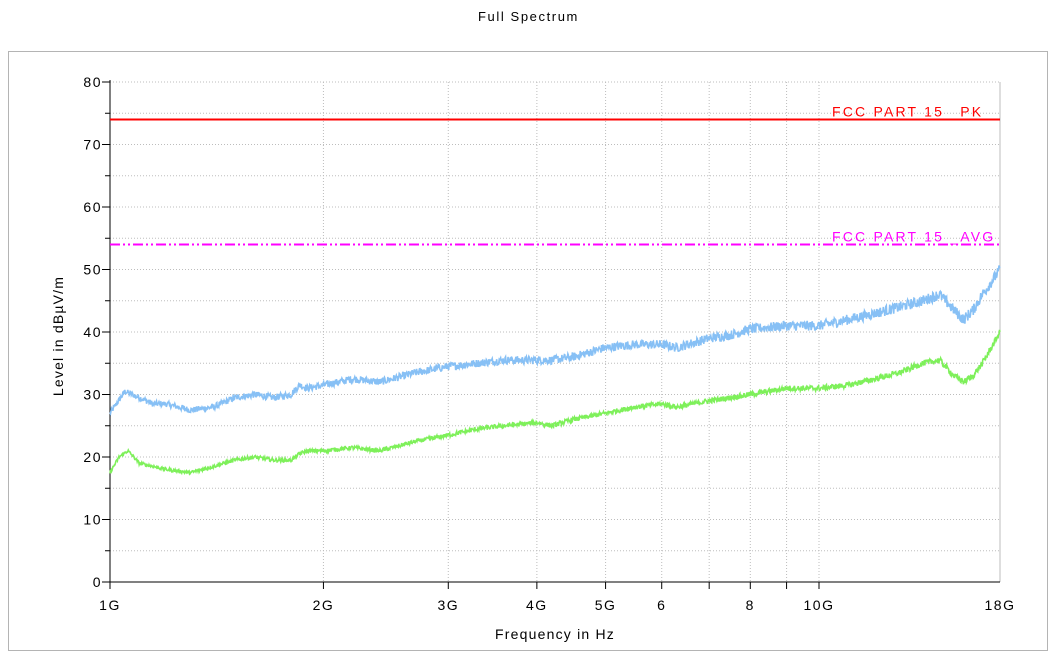  I want to click on x-axis-title: Frequency in Hz, so click(555, 634).